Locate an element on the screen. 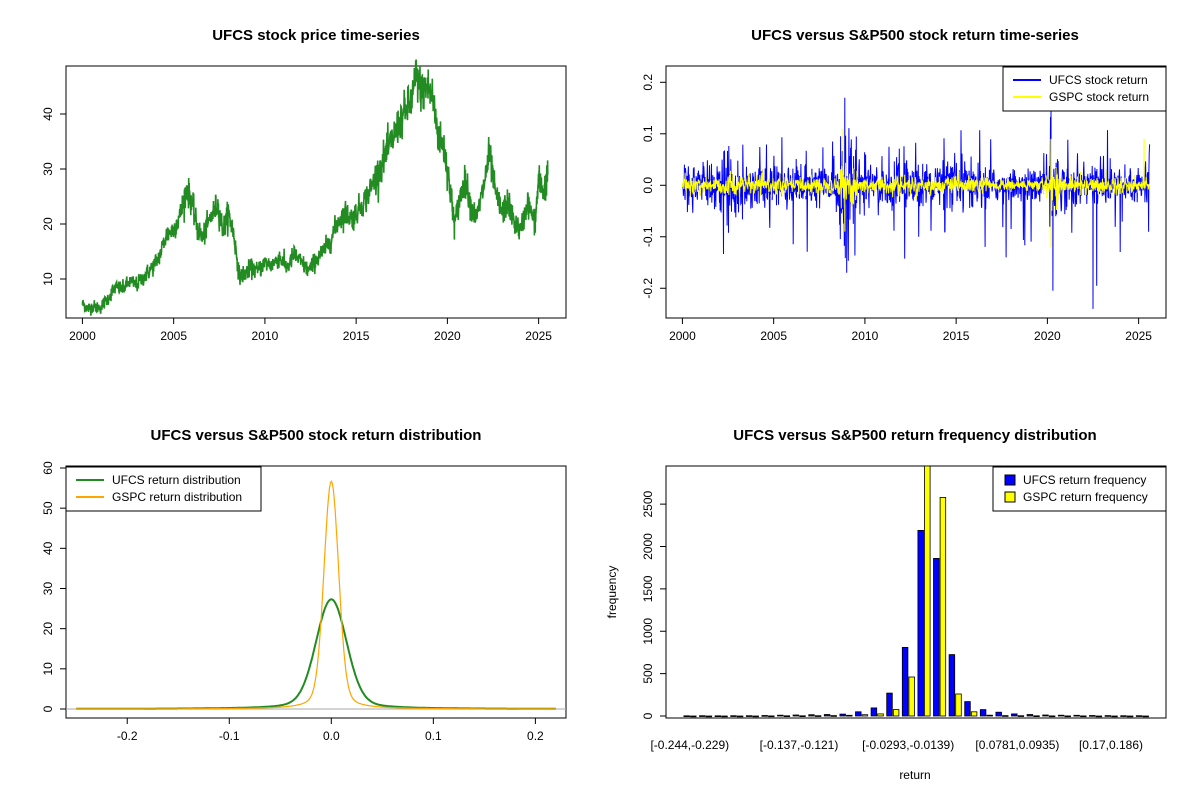 The height and width of the screenshot is (800, 1200). legend-label: UFCS stock return is located at coordinates (1098, 80).